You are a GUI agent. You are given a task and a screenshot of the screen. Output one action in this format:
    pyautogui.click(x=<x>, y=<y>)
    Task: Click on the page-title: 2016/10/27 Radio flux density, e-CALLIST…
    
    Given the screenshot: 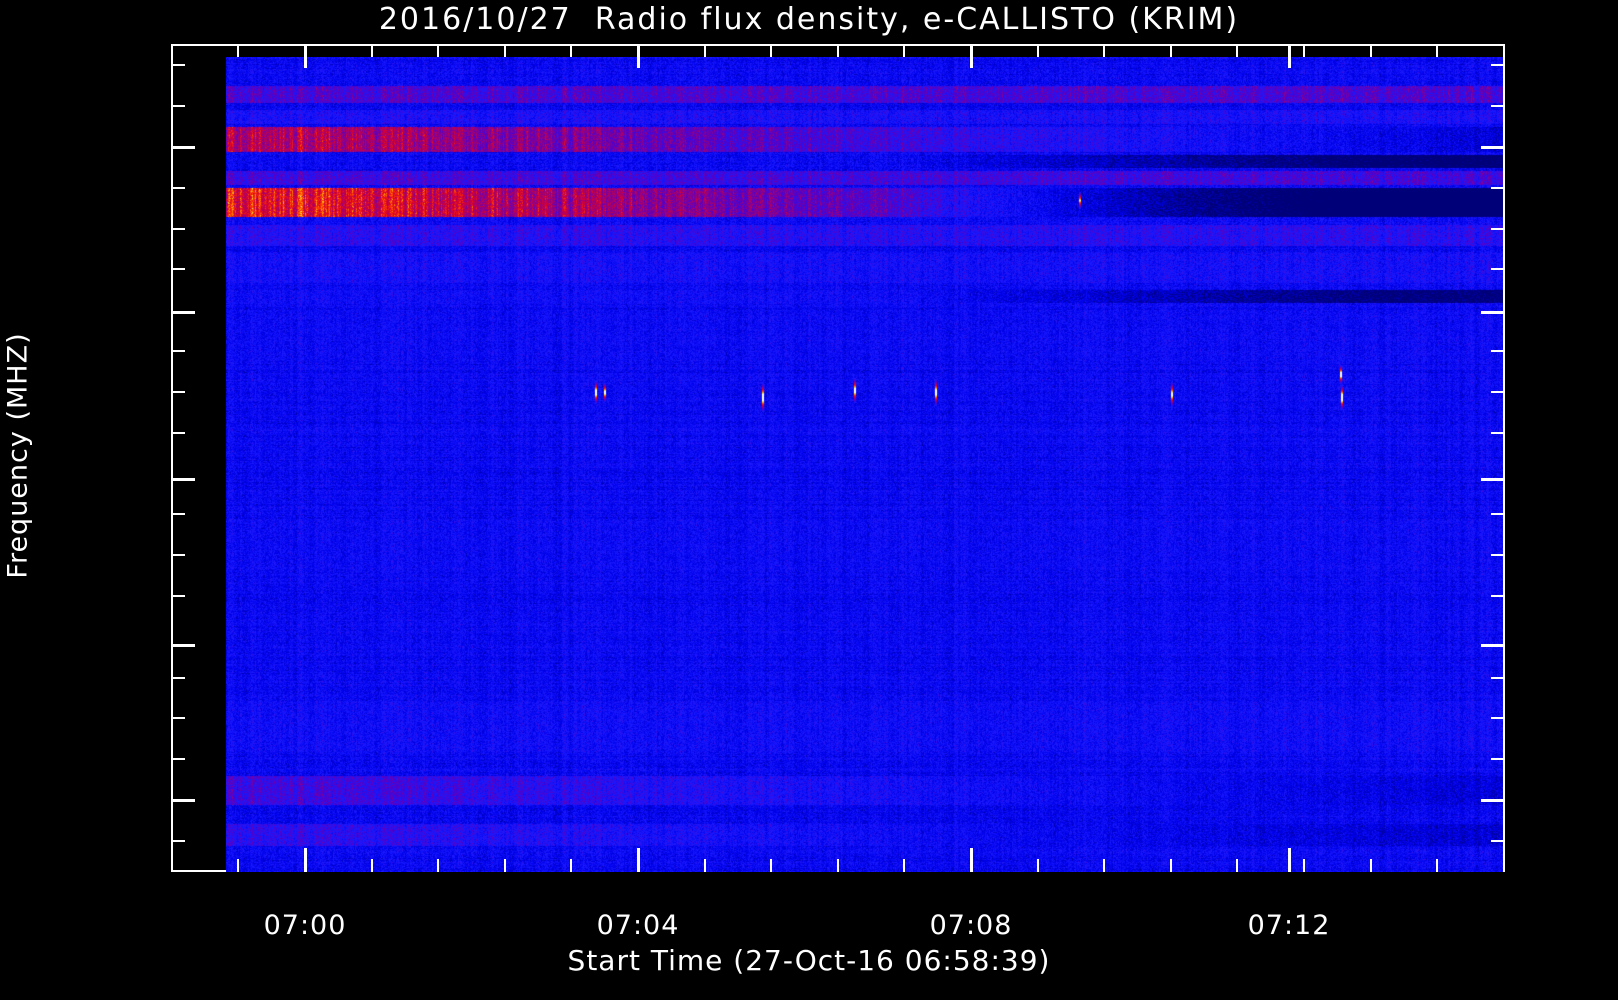 What is the action you would take?
    pyautogui.click(x=809, y=19)
    